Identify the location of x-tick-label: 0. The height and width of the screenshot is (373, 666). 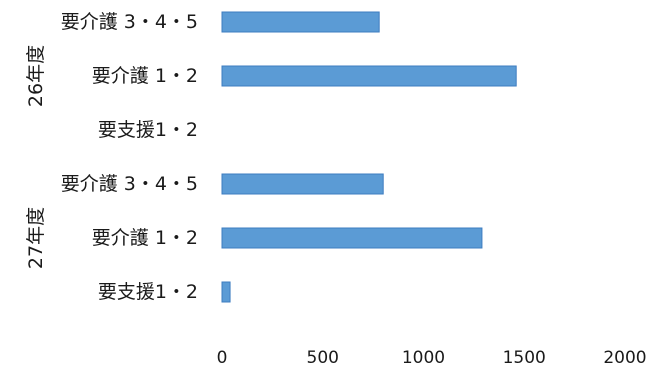
(222, 358).